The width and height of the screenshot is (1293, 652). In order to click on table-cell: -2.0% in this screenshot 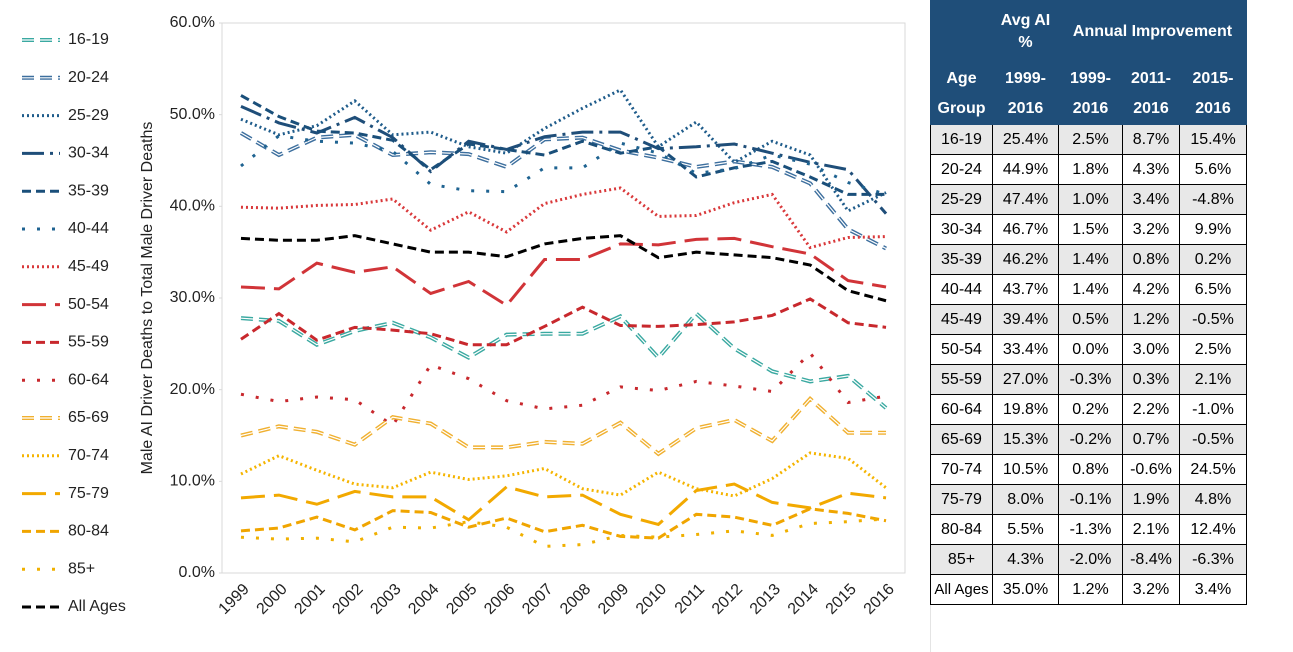, I will do `click(1090, 559)`.